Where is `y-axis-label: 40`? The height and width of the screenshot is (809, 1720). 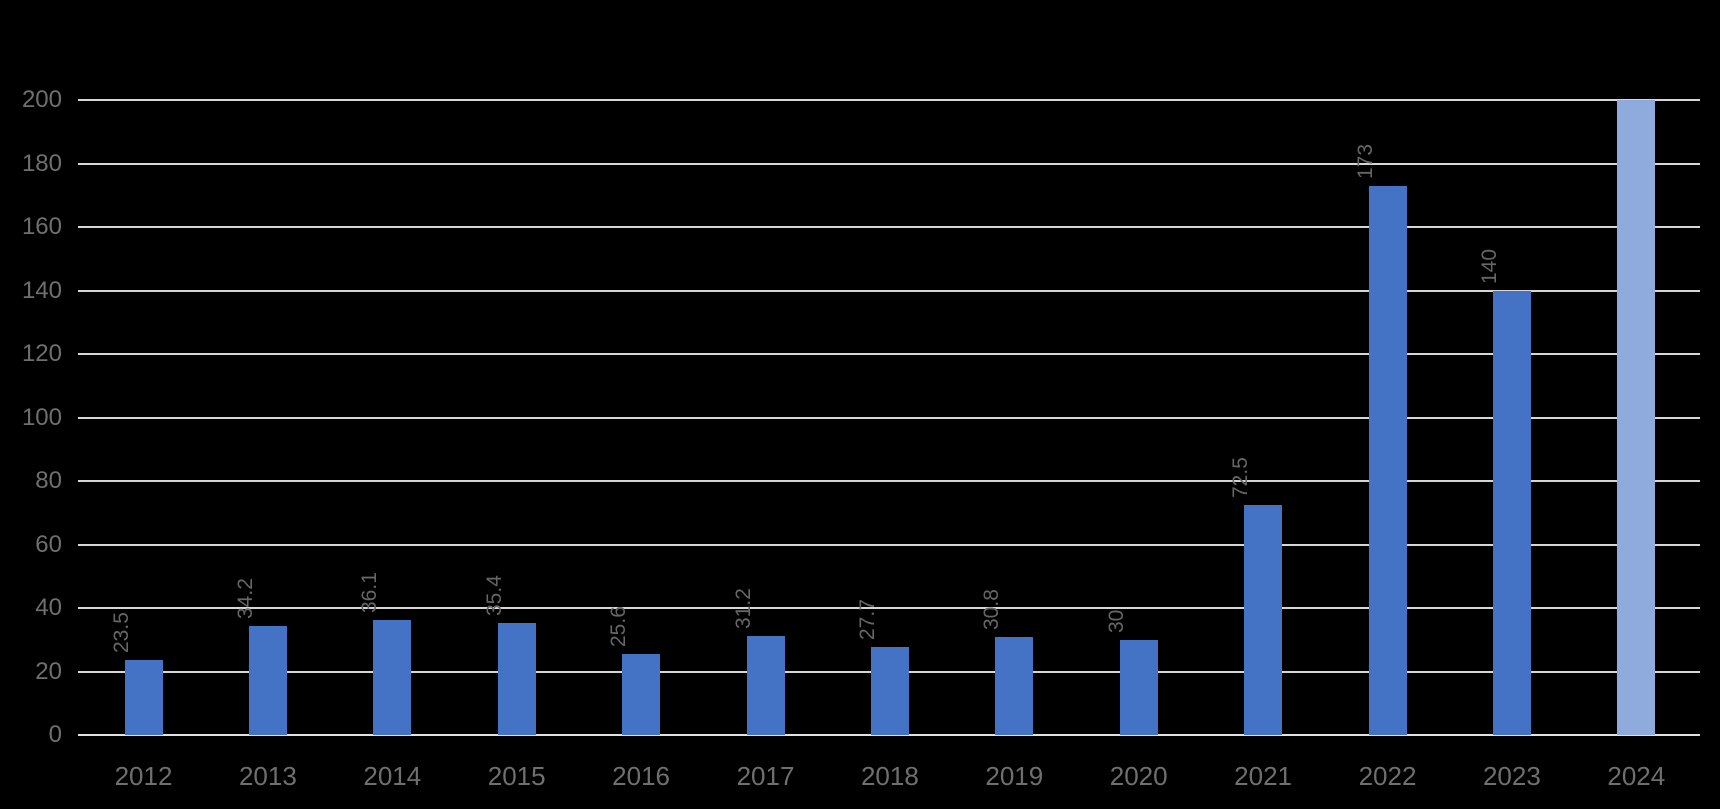
y-axis-label: 40 is located at coordinates (48, 607).